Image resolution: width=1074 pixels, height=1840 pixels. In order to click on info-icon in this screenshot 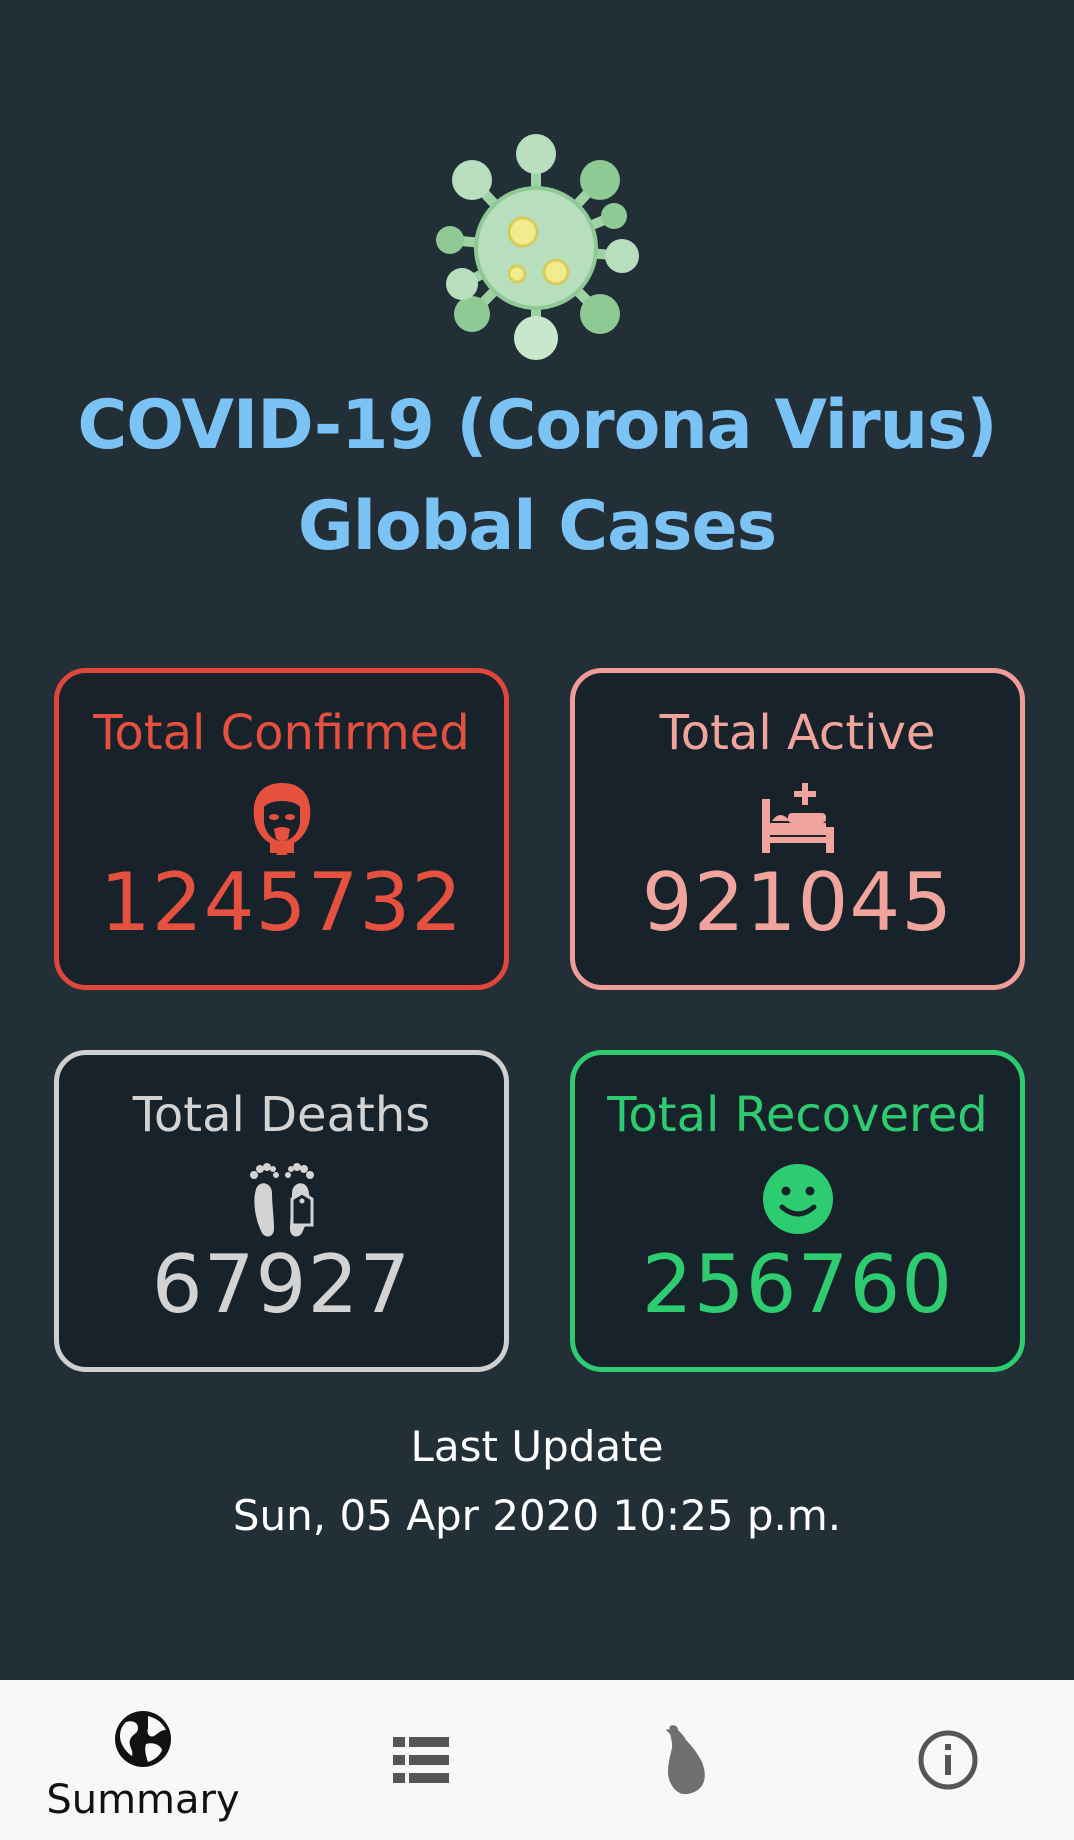, I will do `click(948, 1760)`.